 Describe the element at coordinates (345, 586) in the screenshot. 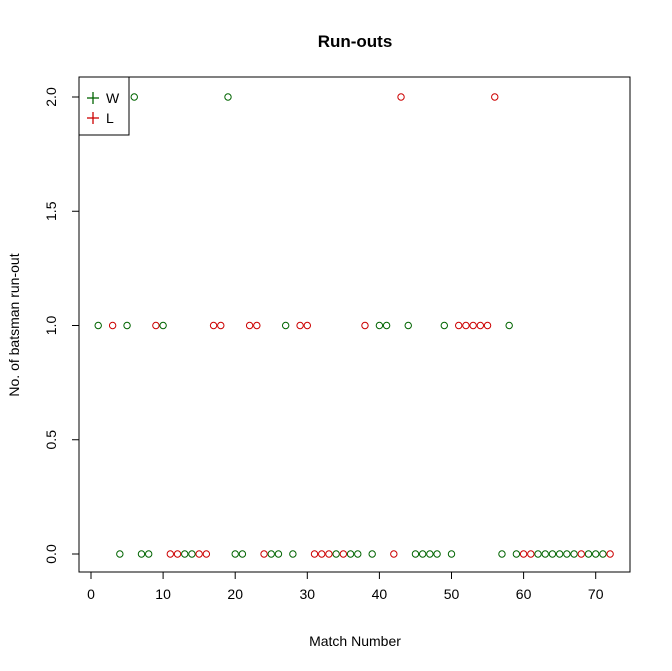

I see `x-axis: 0 10 20 30 40 50 60 70` at that location.